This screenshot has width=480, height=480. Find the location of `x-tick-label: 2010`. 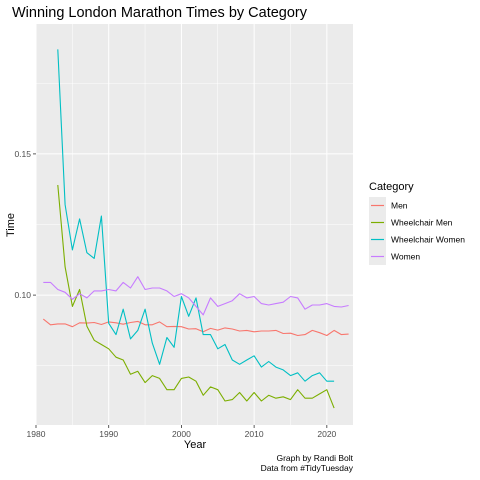

x-tick-label: 2010 is located at coordinates (254, 434).